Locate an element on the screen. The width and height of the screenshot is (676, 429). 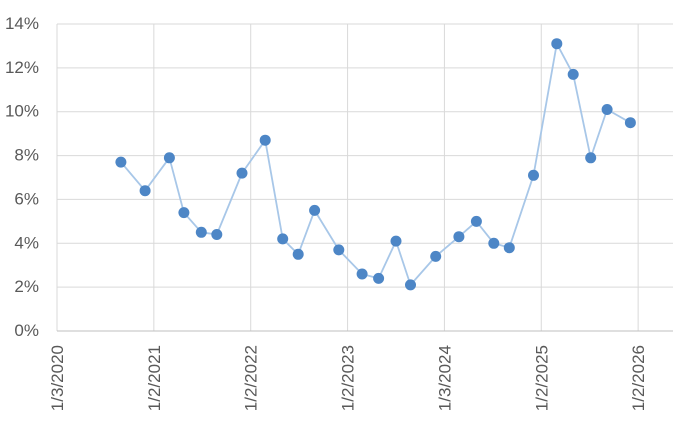
x-axis-tick-label: 1/3/2024 is located at coordinates (444, 378).